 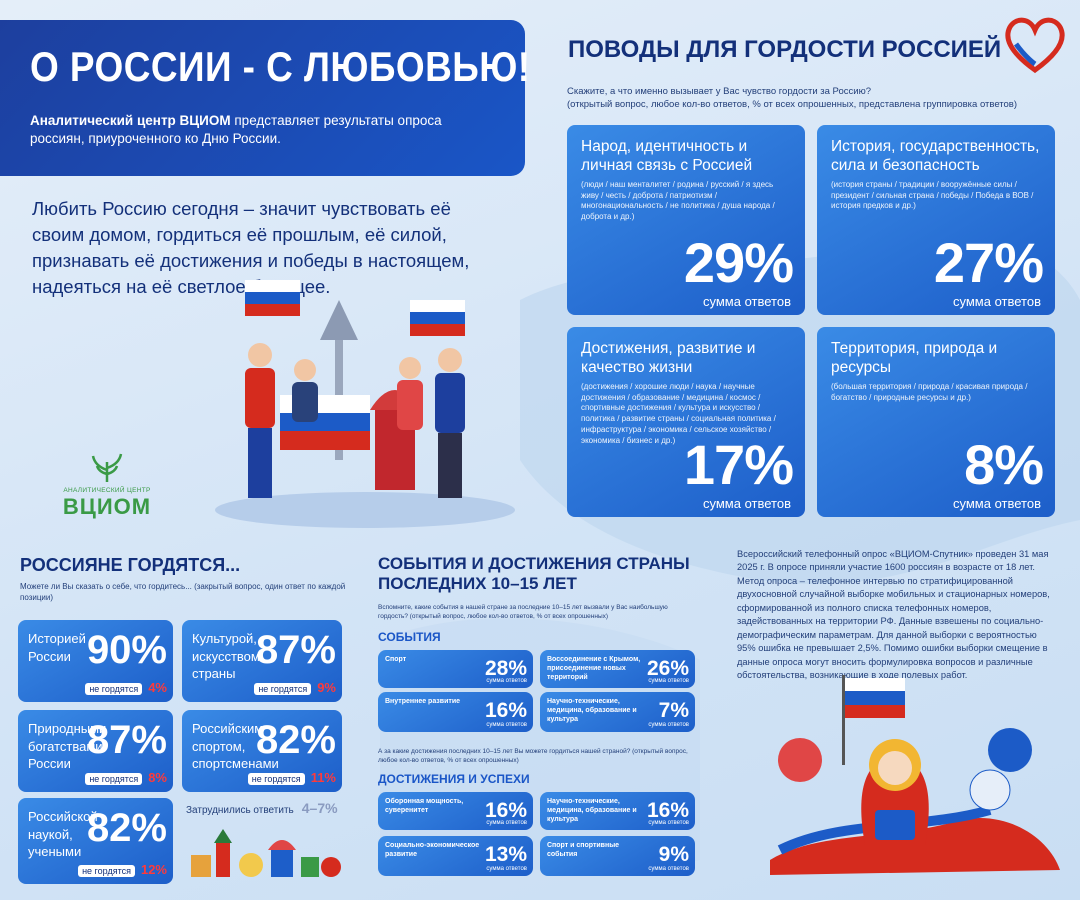 I want to click on card-value: 26%, so click(x=667, y=668).